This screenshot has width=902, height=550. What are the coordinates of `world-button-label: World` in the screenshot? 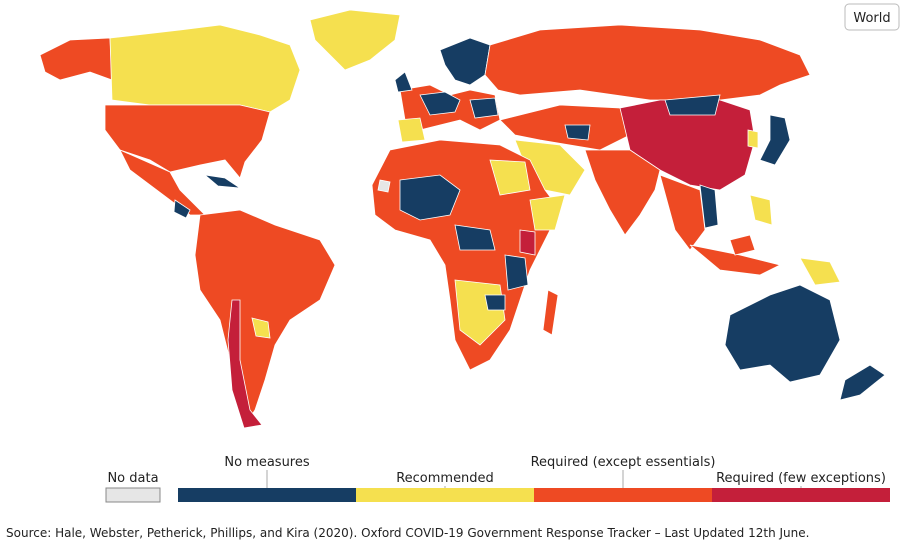 It's located at (871, 18).